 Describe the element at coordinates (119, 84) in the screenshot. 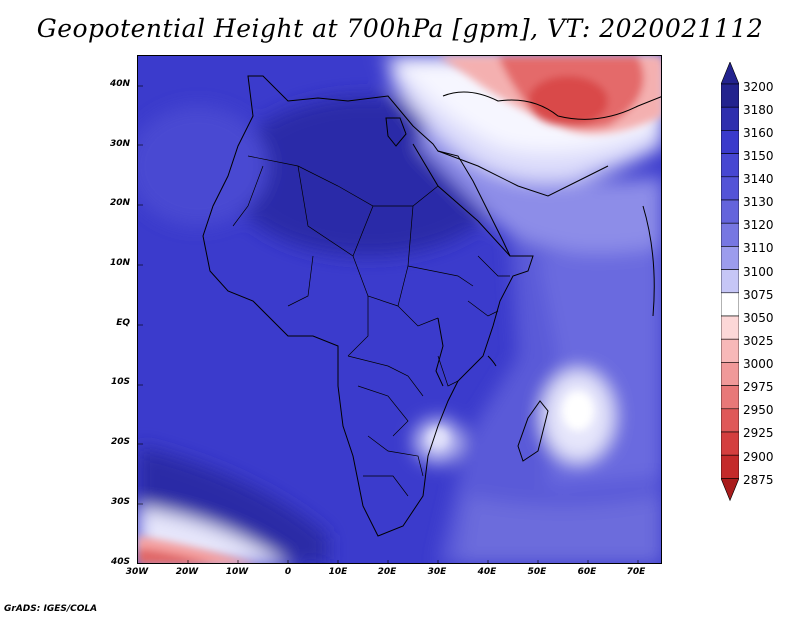

I see `lat-label-40n: 40N` at that location.